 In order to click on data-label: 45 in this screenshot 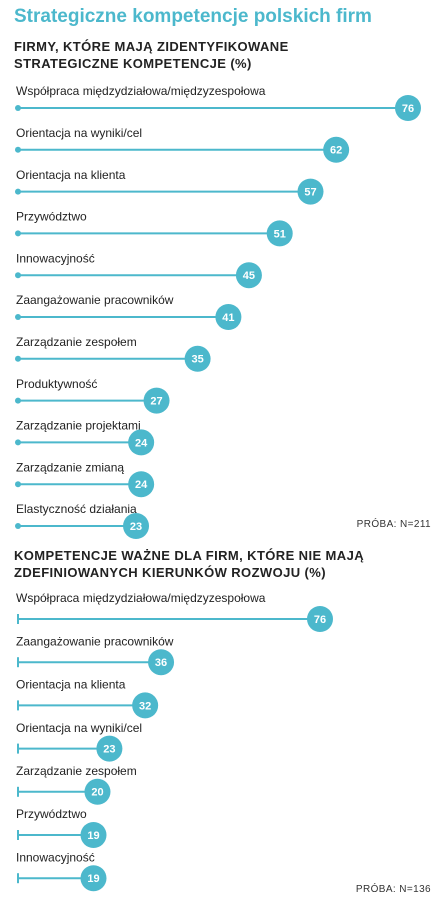, I will do `click(249, 276)`.